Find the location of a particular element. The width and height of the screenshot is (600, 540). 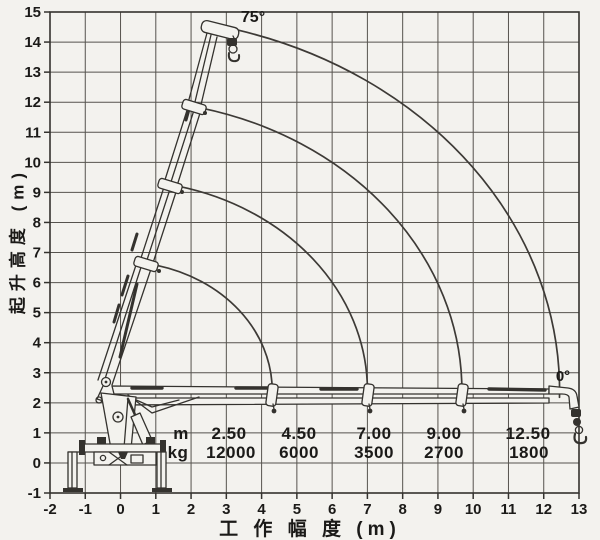

x-tick-label: 5 is located at coordinates (297, 509).